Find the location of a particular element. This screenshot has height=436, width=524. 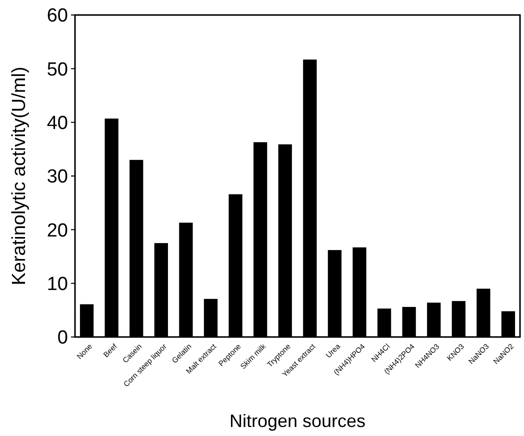

y-tick-label: 30 is located at coordinates (57, 177).